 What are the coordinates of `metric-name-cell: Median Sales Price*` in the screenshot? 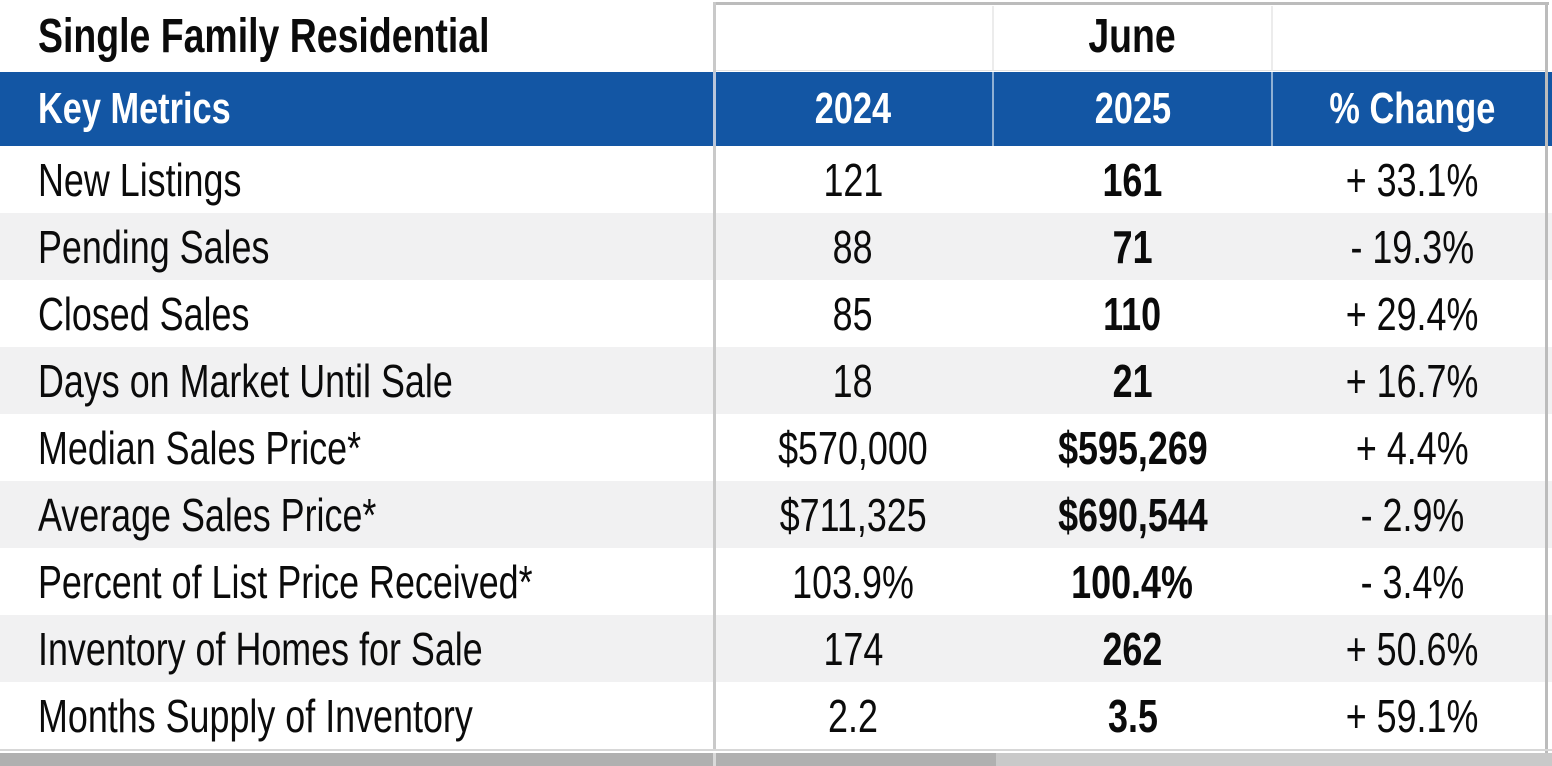 It's located at (356, 447).